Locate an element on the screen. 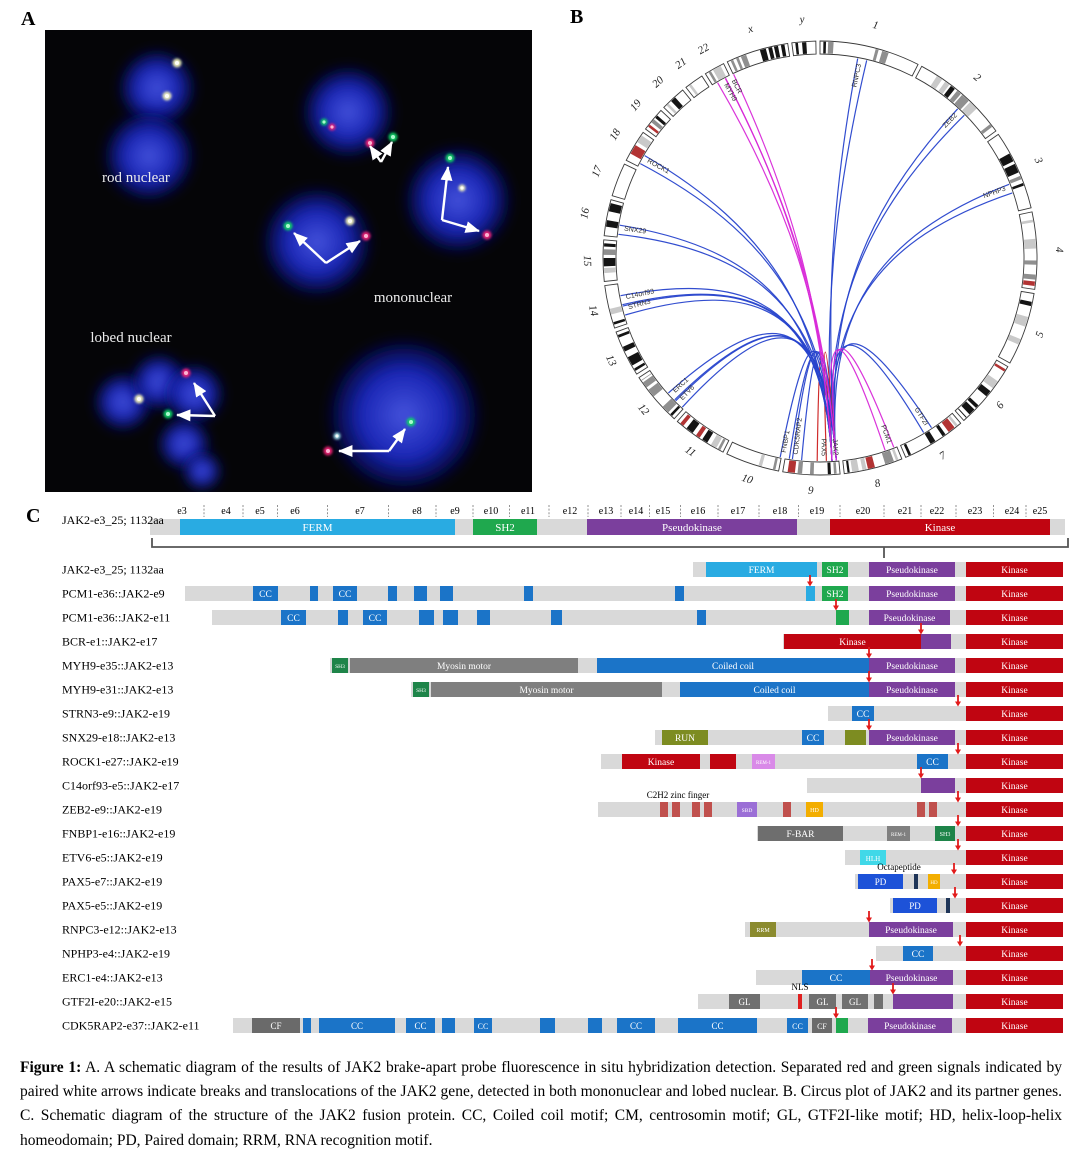 The image size is (1080, 1160). mononuclear-cell-right is located at coordinates (458, 200).